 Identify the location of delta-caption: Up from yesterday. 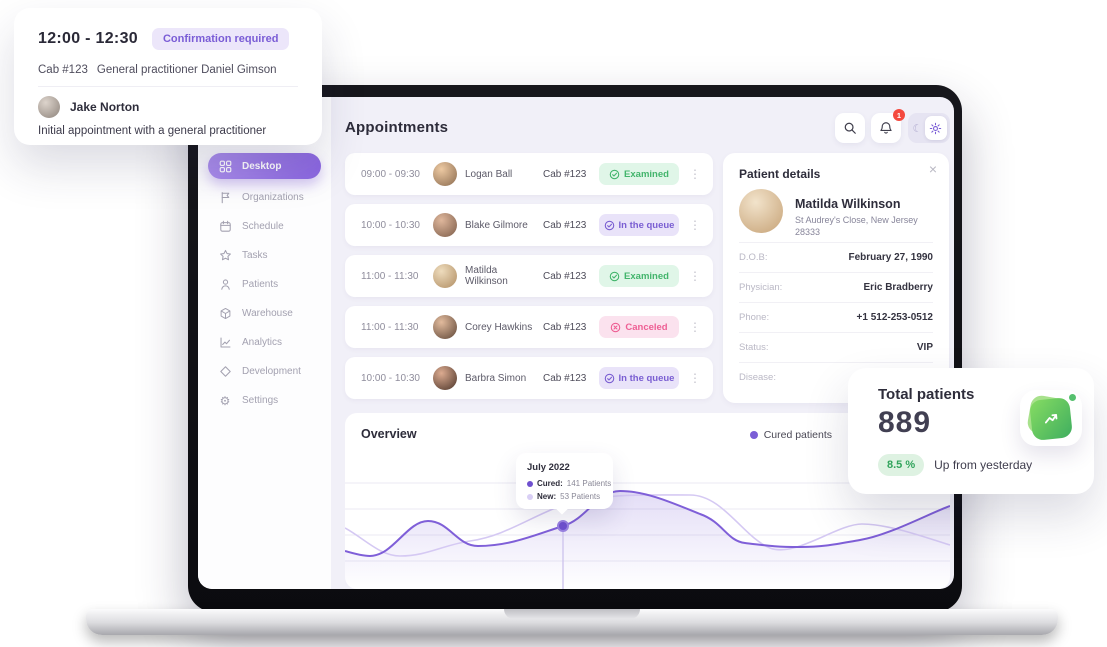
(983, 465).